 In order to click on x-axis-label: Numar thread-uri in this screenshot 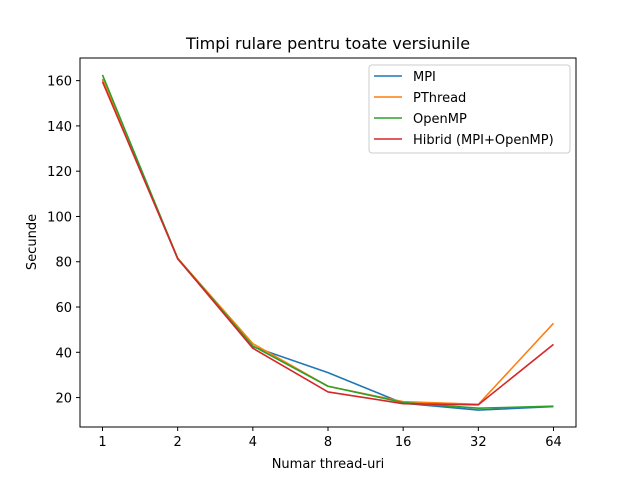, I will do `click(328, 464)`.